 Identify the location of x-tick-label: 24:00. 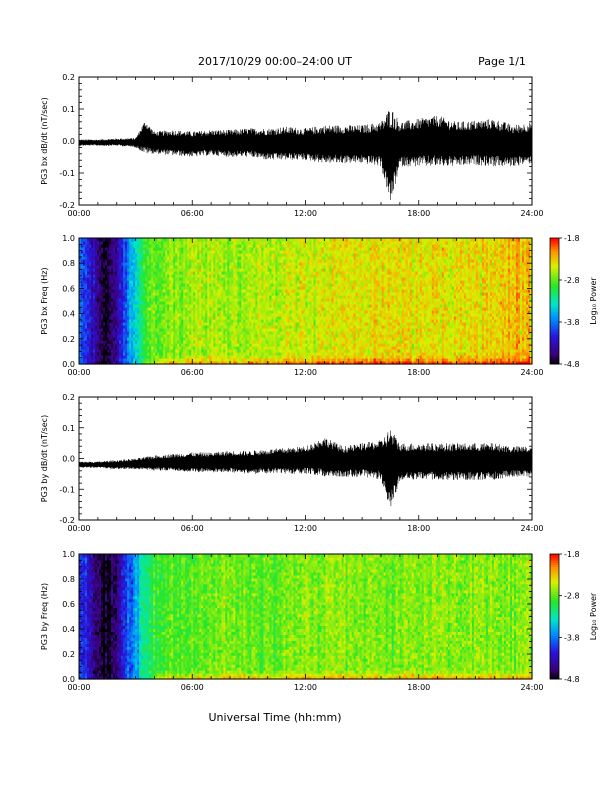
(531, 213).